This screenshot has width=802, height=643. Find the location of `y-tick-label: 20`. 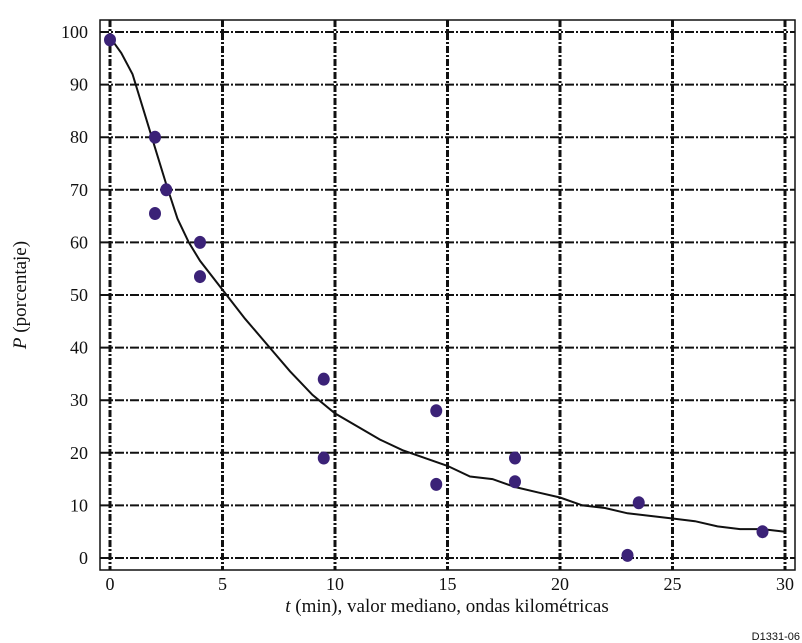

y-tick-label: 20 is located at coordinates (79, 453).